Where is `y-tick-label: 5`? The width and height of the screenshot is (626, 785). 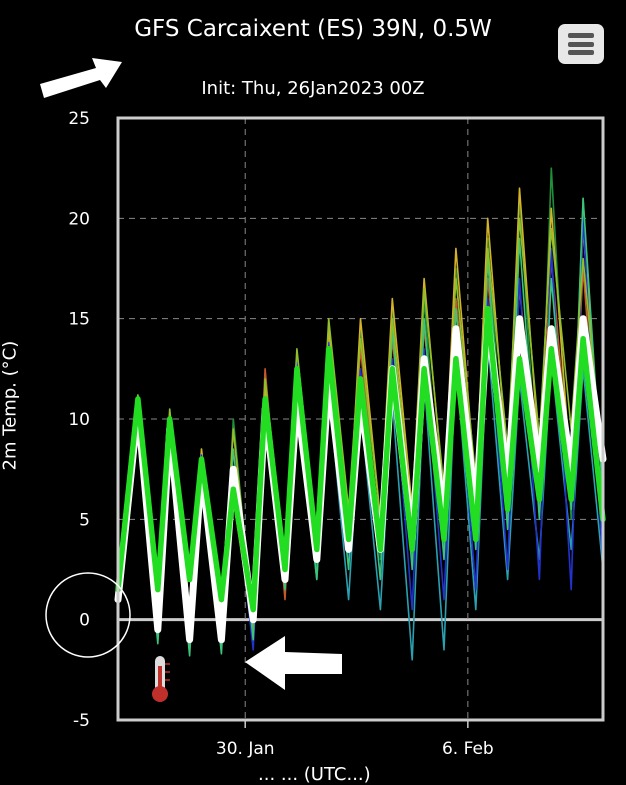 y-tick-label: 5 is located at coordinates (84, 520).